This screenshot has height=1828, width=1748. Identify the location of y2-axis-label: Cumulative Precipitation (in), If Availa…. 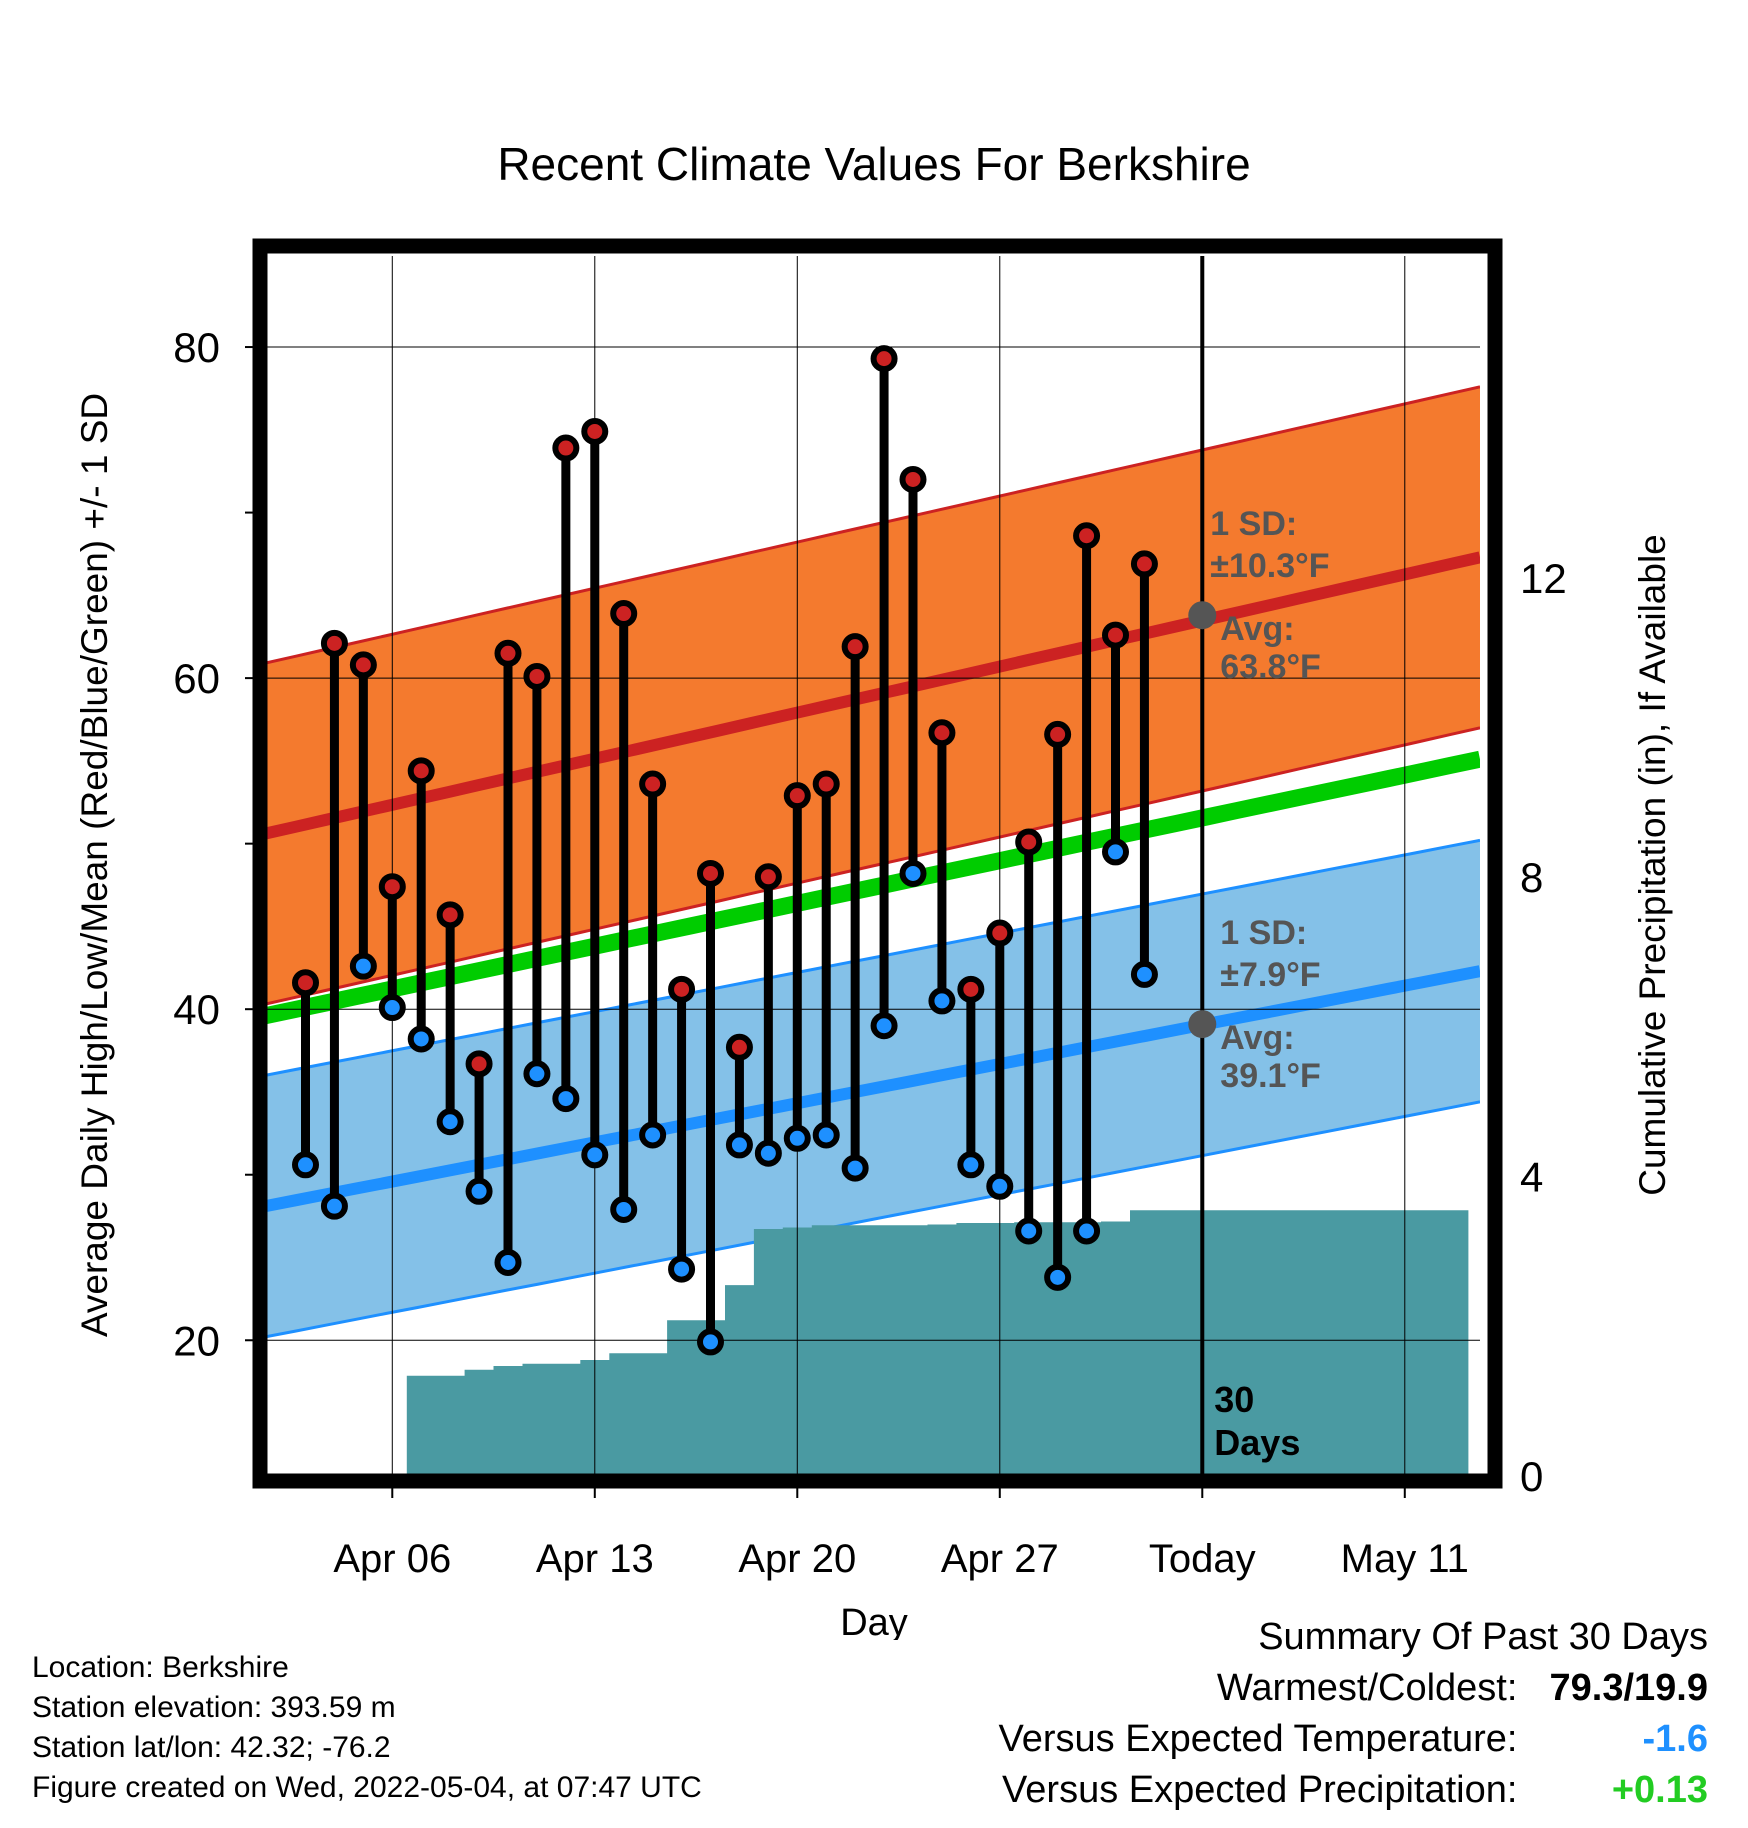
(1652, 865).